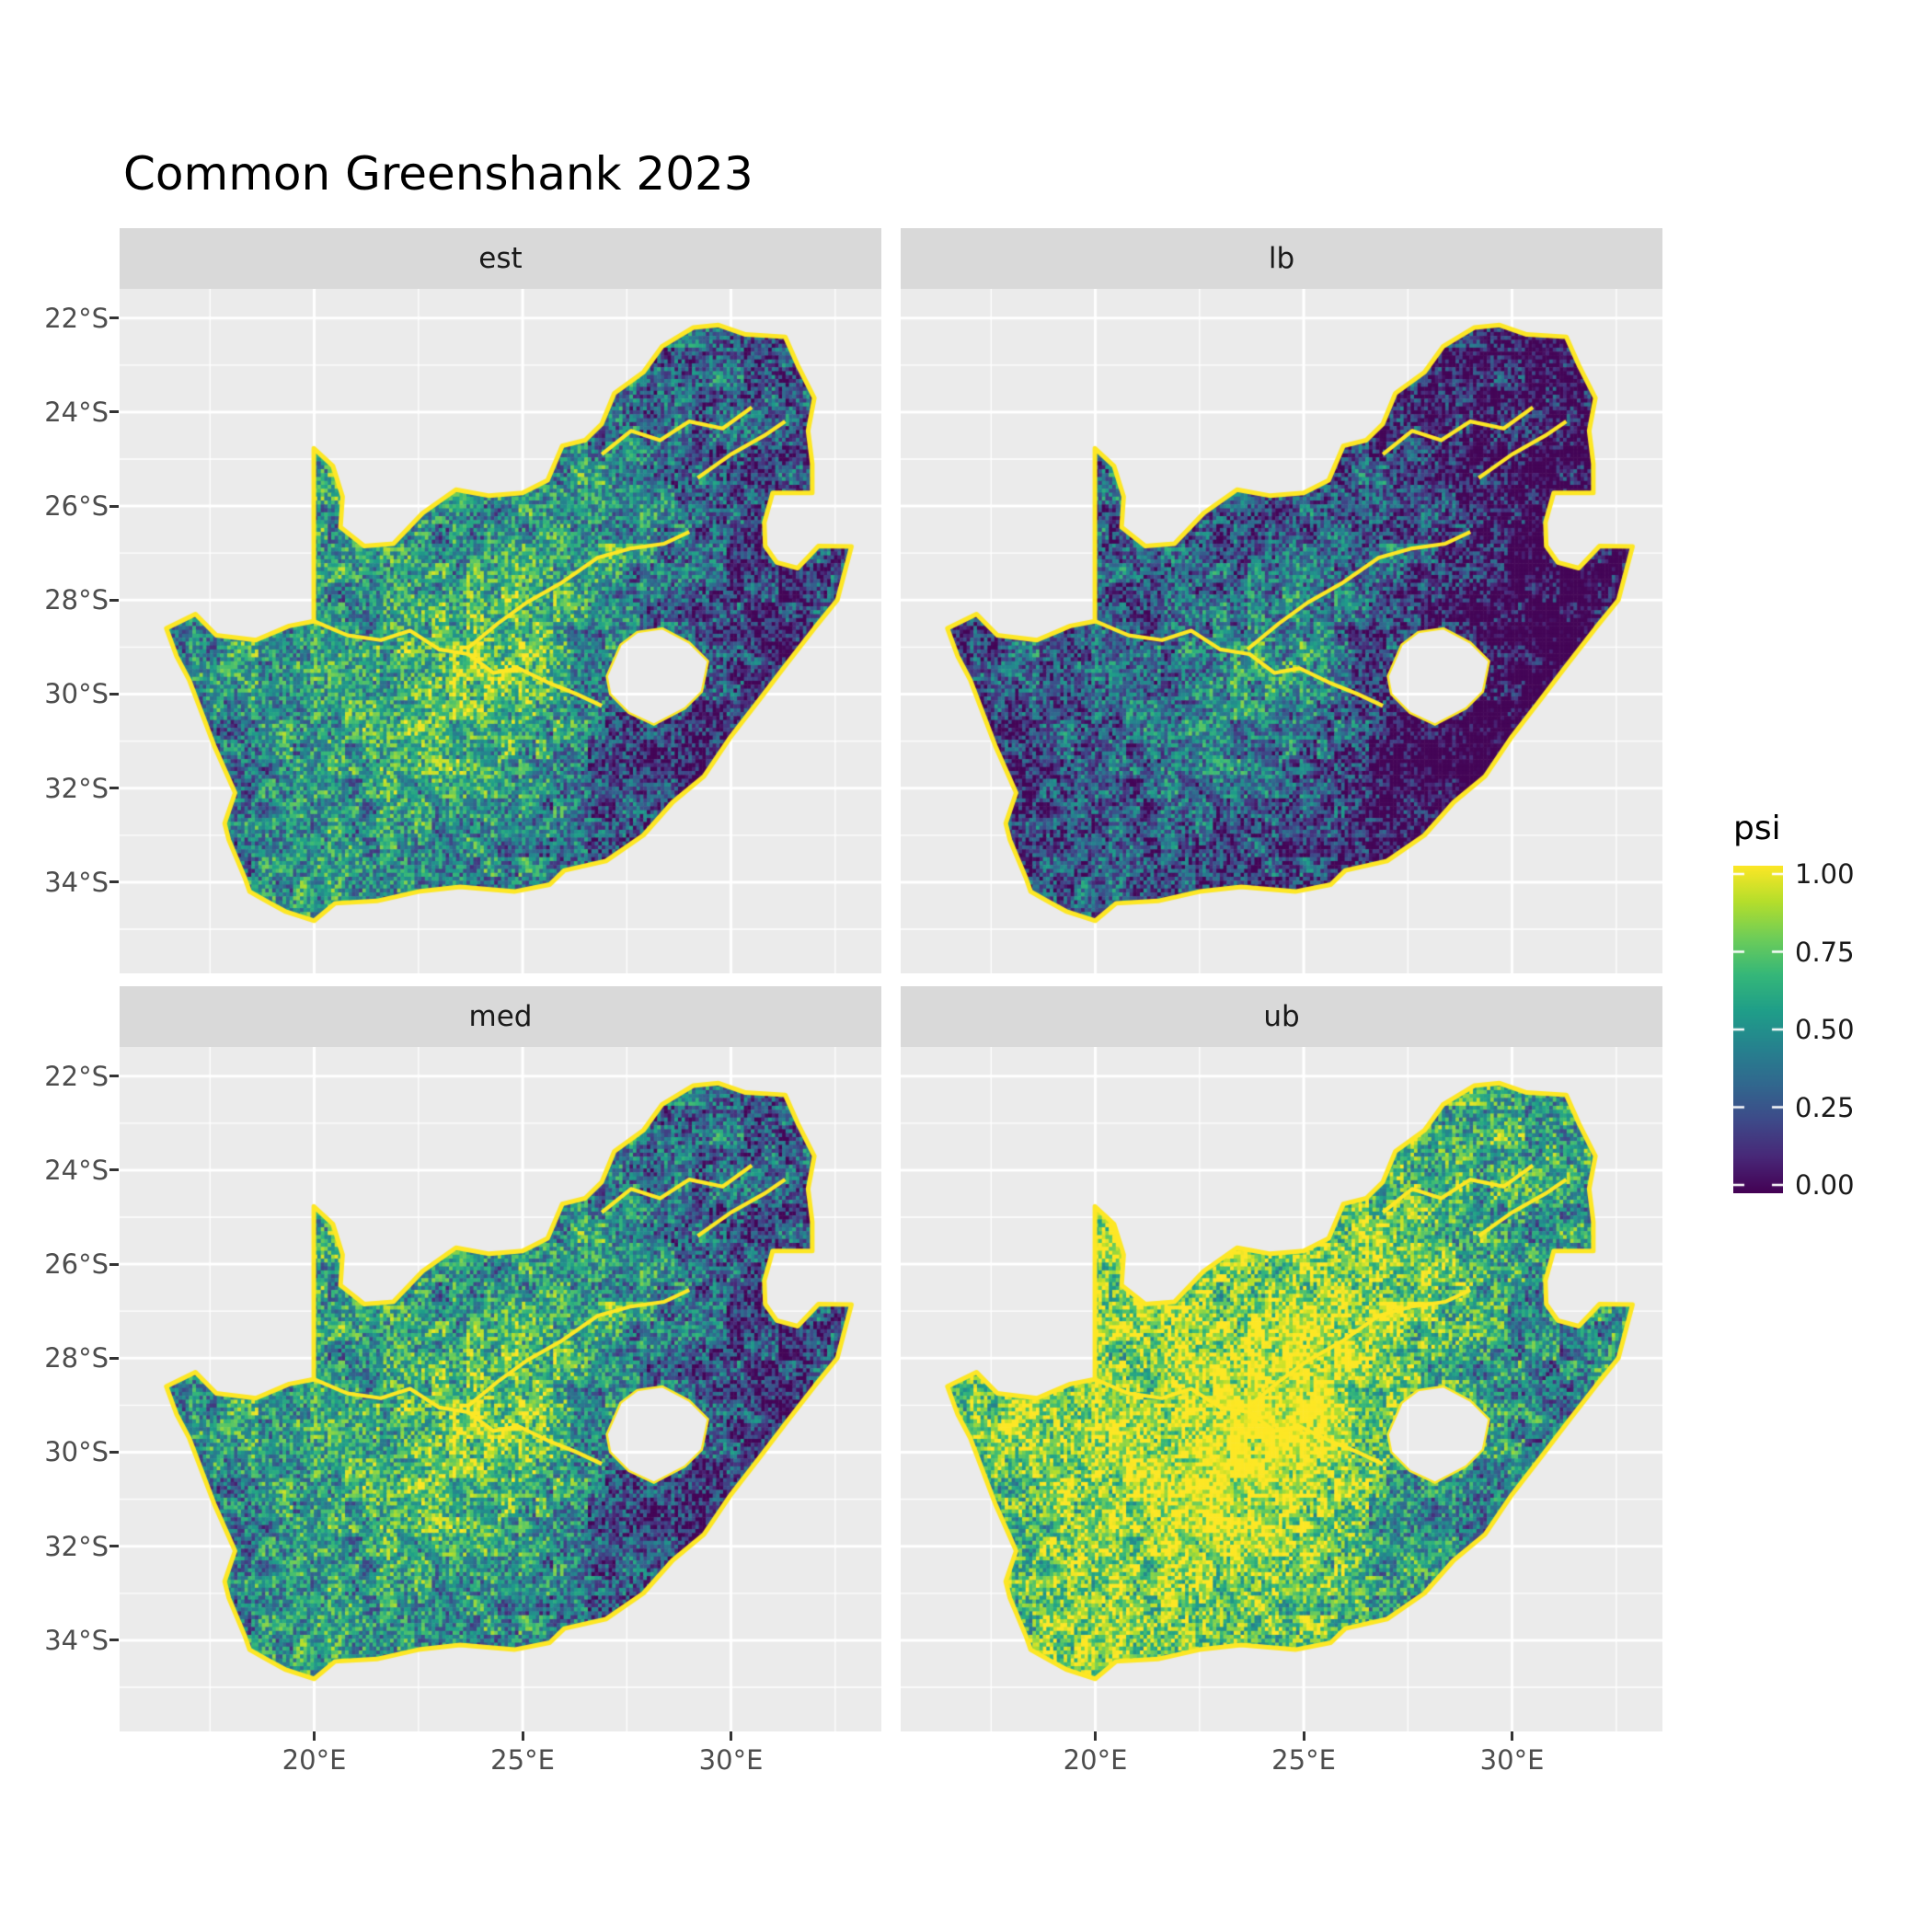 This screenshot has width=1932, height=1932. Describe the element at coordinates (1758, 1029) in the screenshot. I see `legend-colorbar` at that location.